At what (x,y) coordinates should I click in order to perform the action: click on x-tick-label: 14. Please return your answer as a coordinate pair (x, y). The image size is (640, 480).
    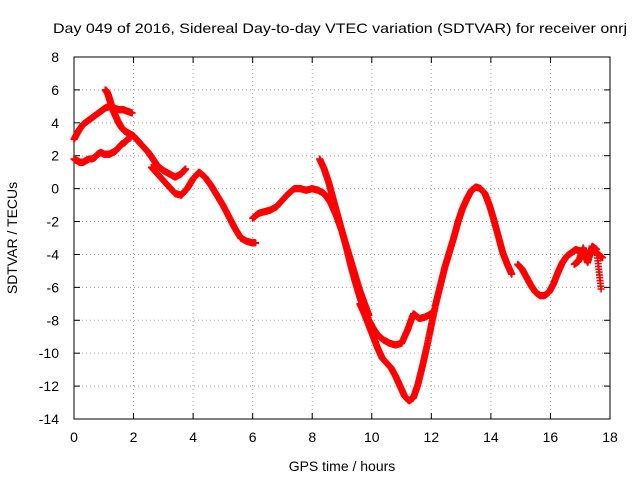
    Looking at the image, I should click on (491, 437).